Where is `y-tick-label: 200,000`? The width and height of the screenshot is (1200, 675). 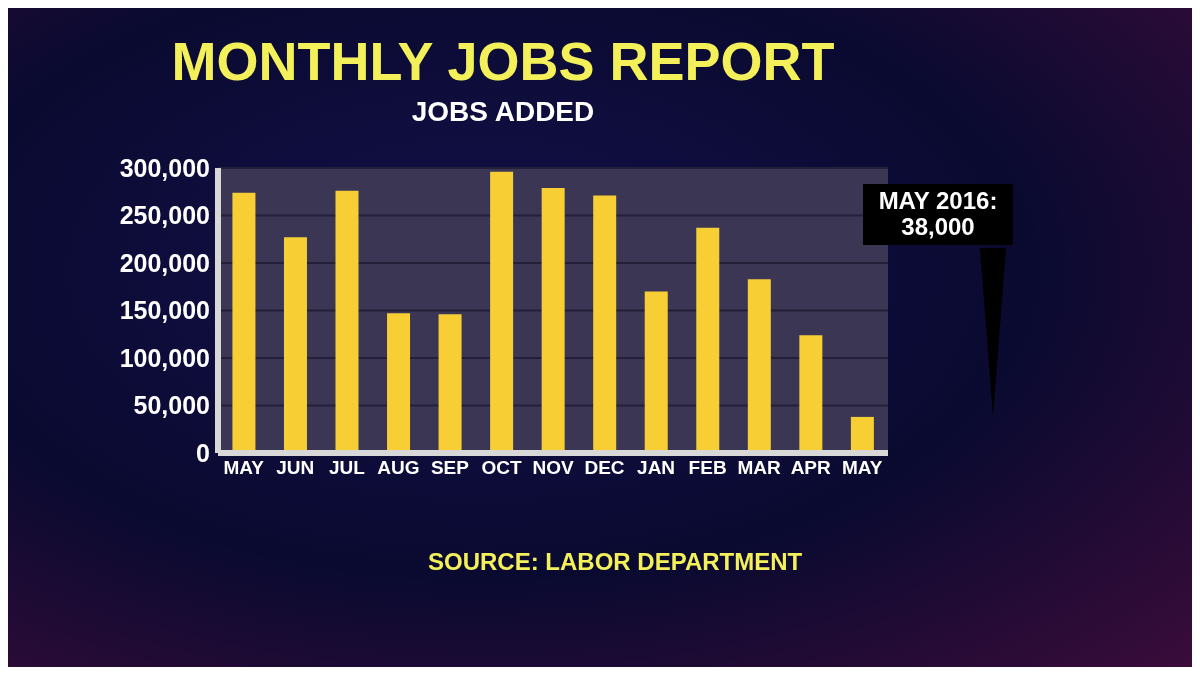 y-tick-label: 200,000 is located at coordinates (164, 262).